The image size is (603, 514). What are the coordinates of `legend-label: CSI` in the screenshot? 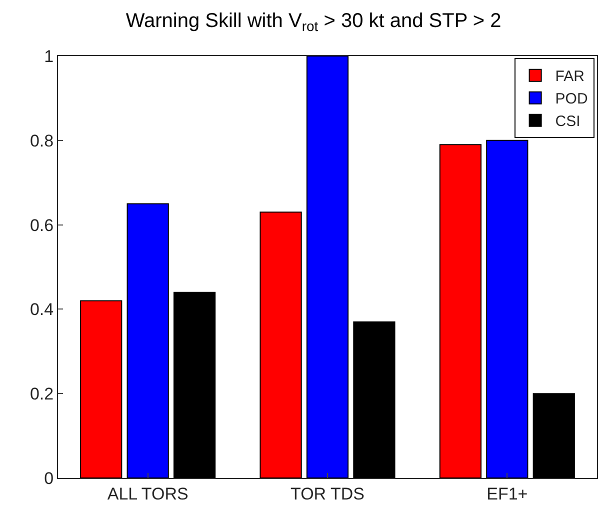 It's located at (567, 121).